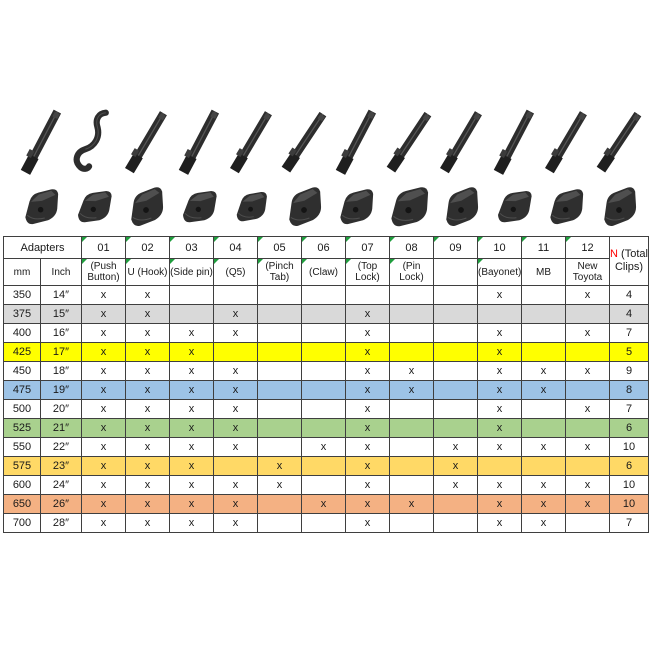  Describe the element at coordinates (326, 447) in the screenshot. I see `size-row-550: 550 22″ x x x x x x x x x x 10` at that location.